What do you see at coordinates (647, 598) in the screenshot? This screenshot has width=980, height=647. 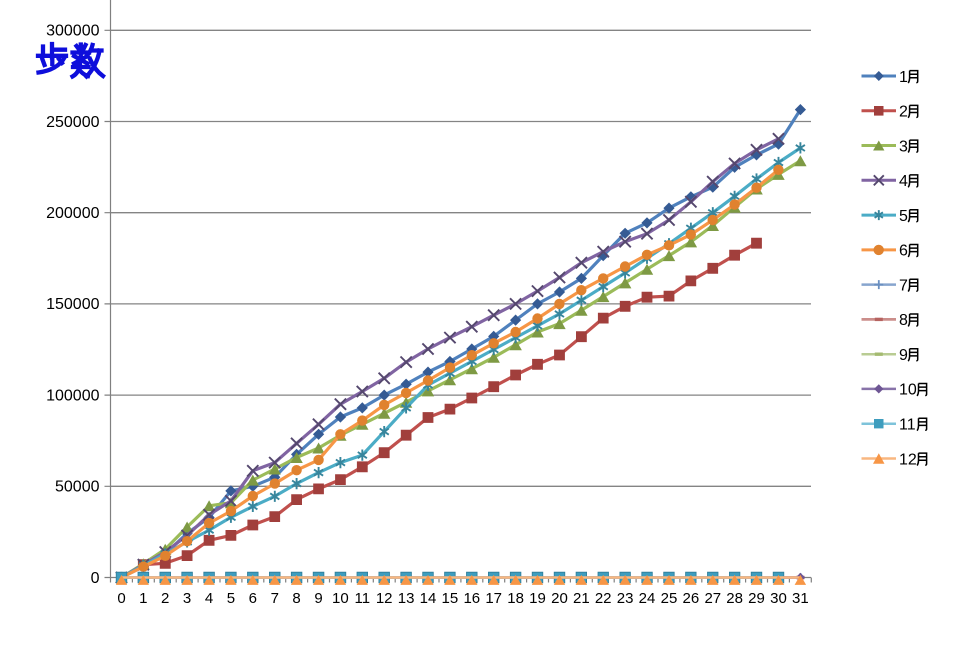 I see `svg-text: 24` at bounding box center [647, 598].